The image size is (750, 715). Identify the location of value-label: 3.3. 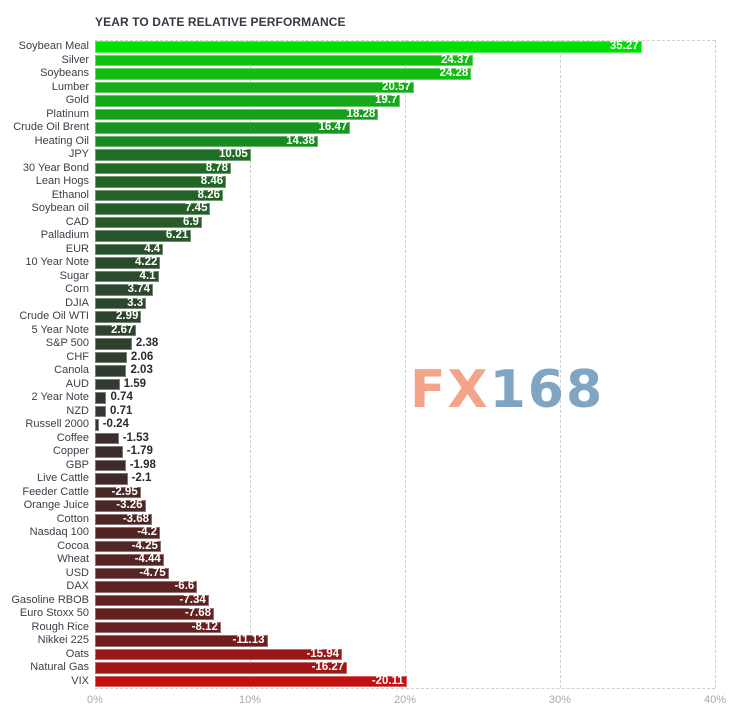
(135, 302).